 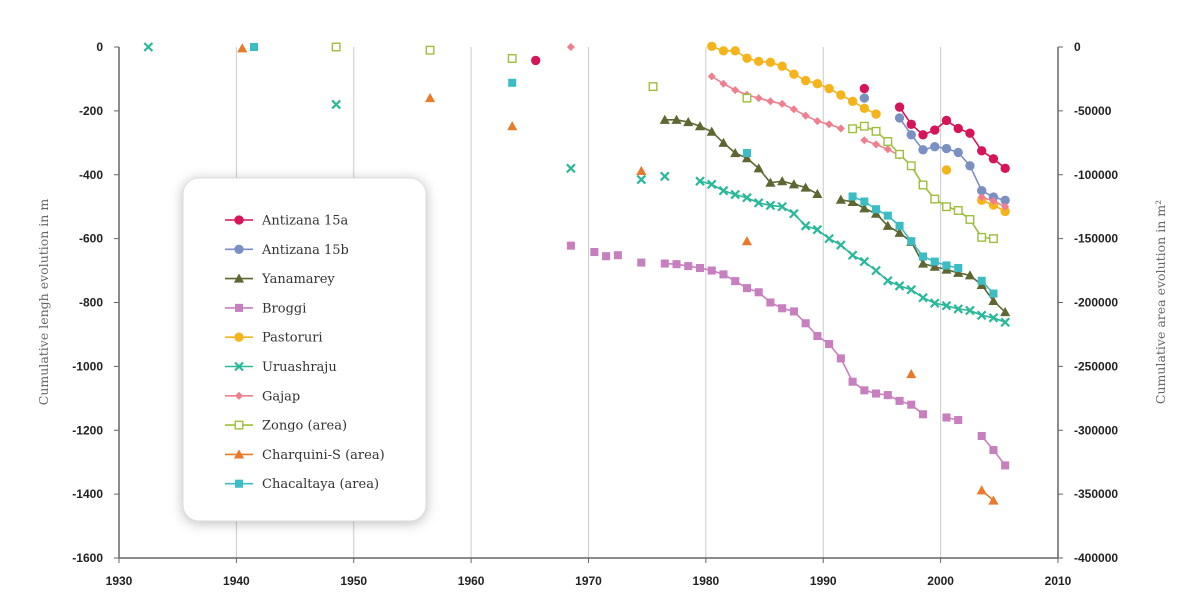 What do you see at coordinates (788, 355) in the screenshot?
I see `series-broggi` at bounding box center [788, 355].